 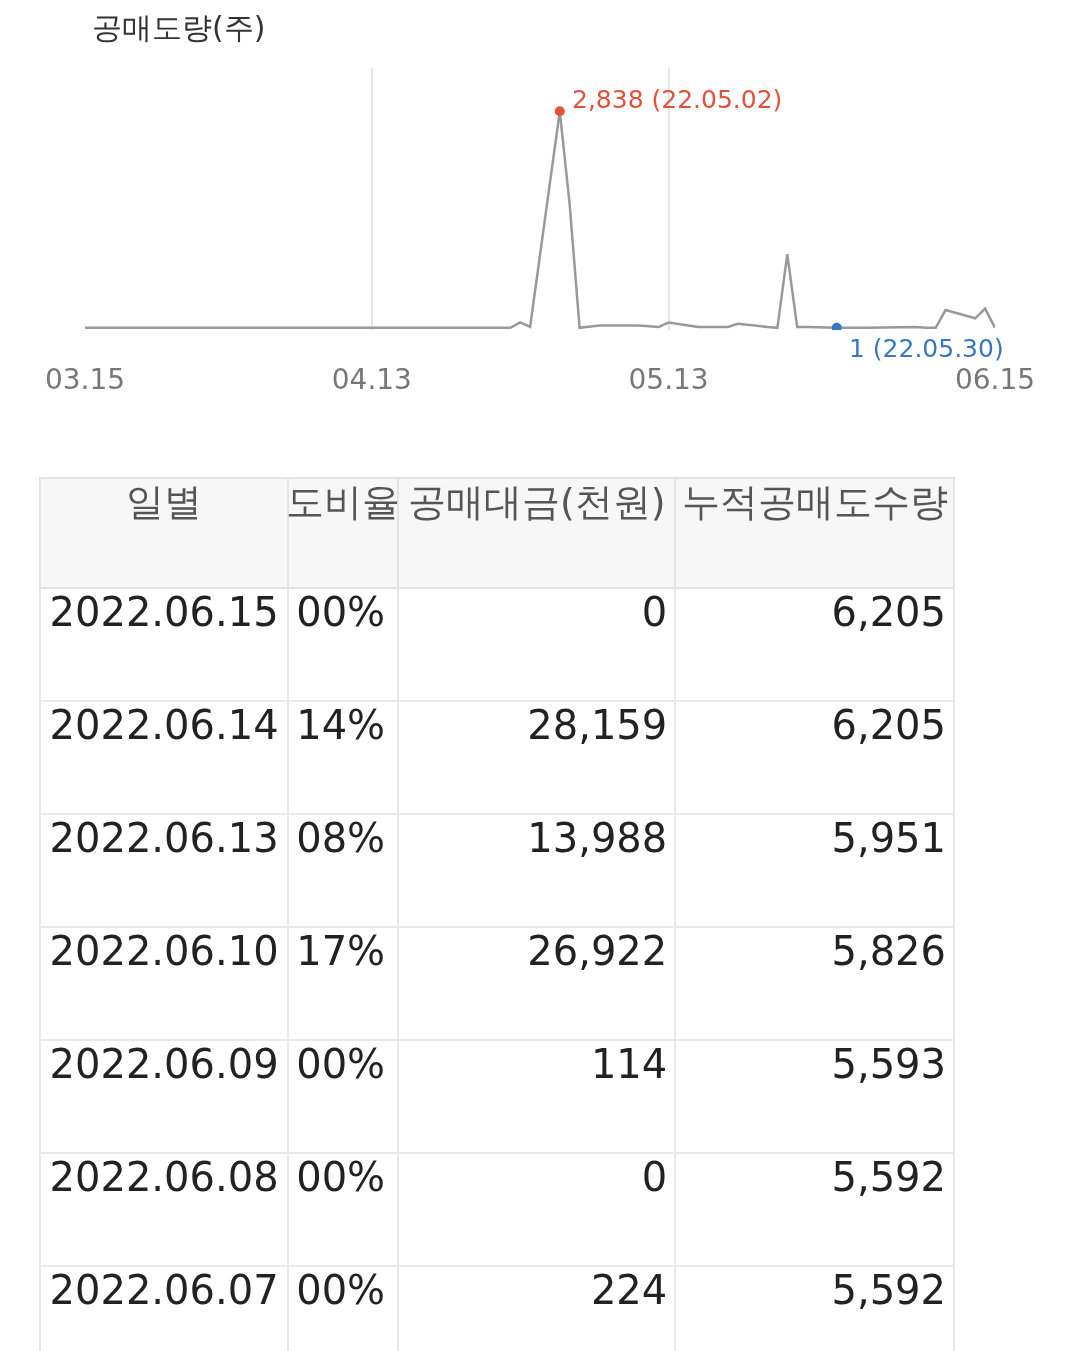 What do you see at coordinates (536, 501) in the screenshot?
I see `category-label: 공매대금(천원)` at bounding box center [536, 501].